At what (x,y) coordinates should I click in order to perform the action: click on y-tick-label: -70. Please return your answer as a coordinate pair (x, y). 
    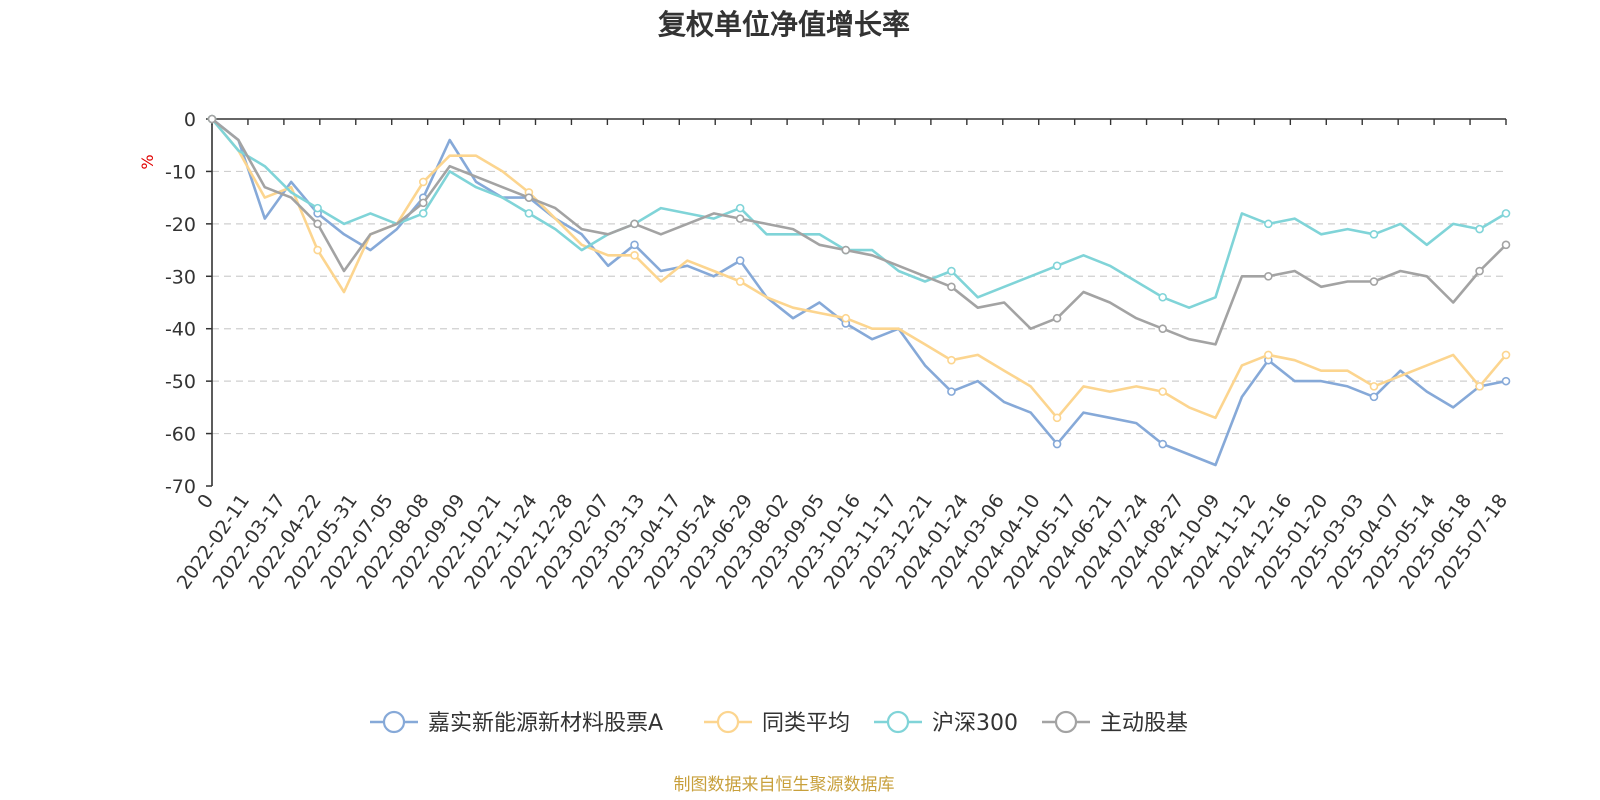
    Looking at the image, I should click on (180, 487).